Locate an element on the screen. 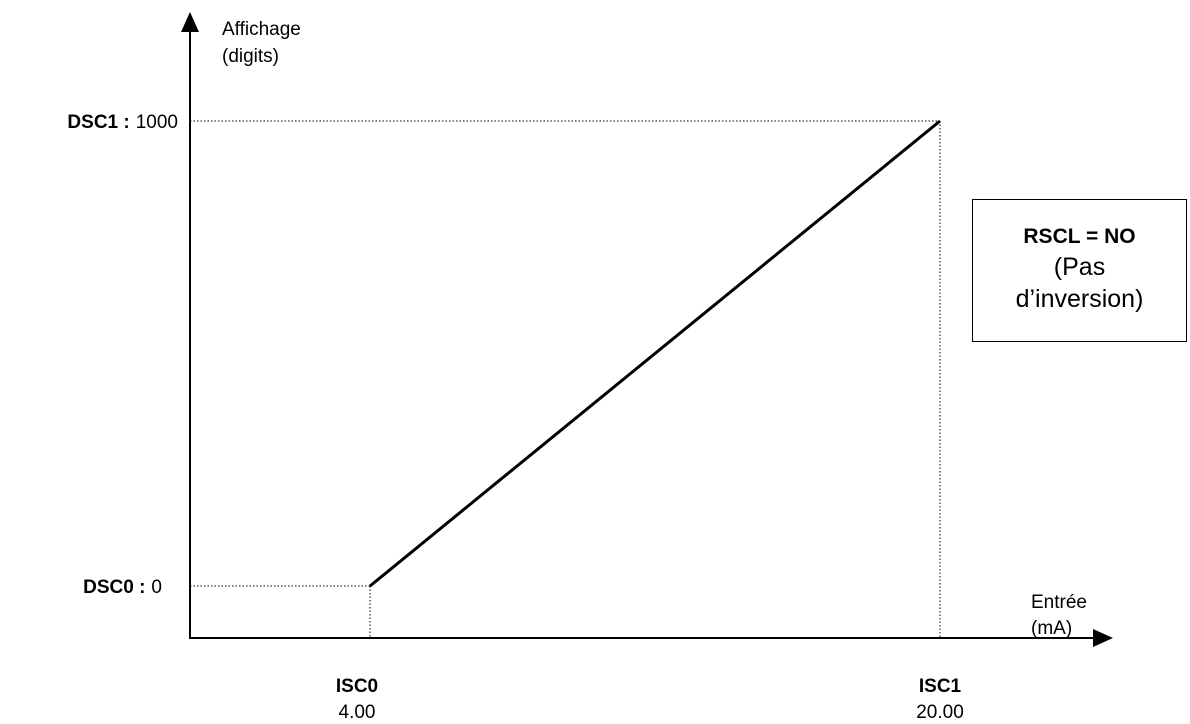 The image size is (1190, 724). dsc0-name: DSC0 : is located at coordinates (114, 587).